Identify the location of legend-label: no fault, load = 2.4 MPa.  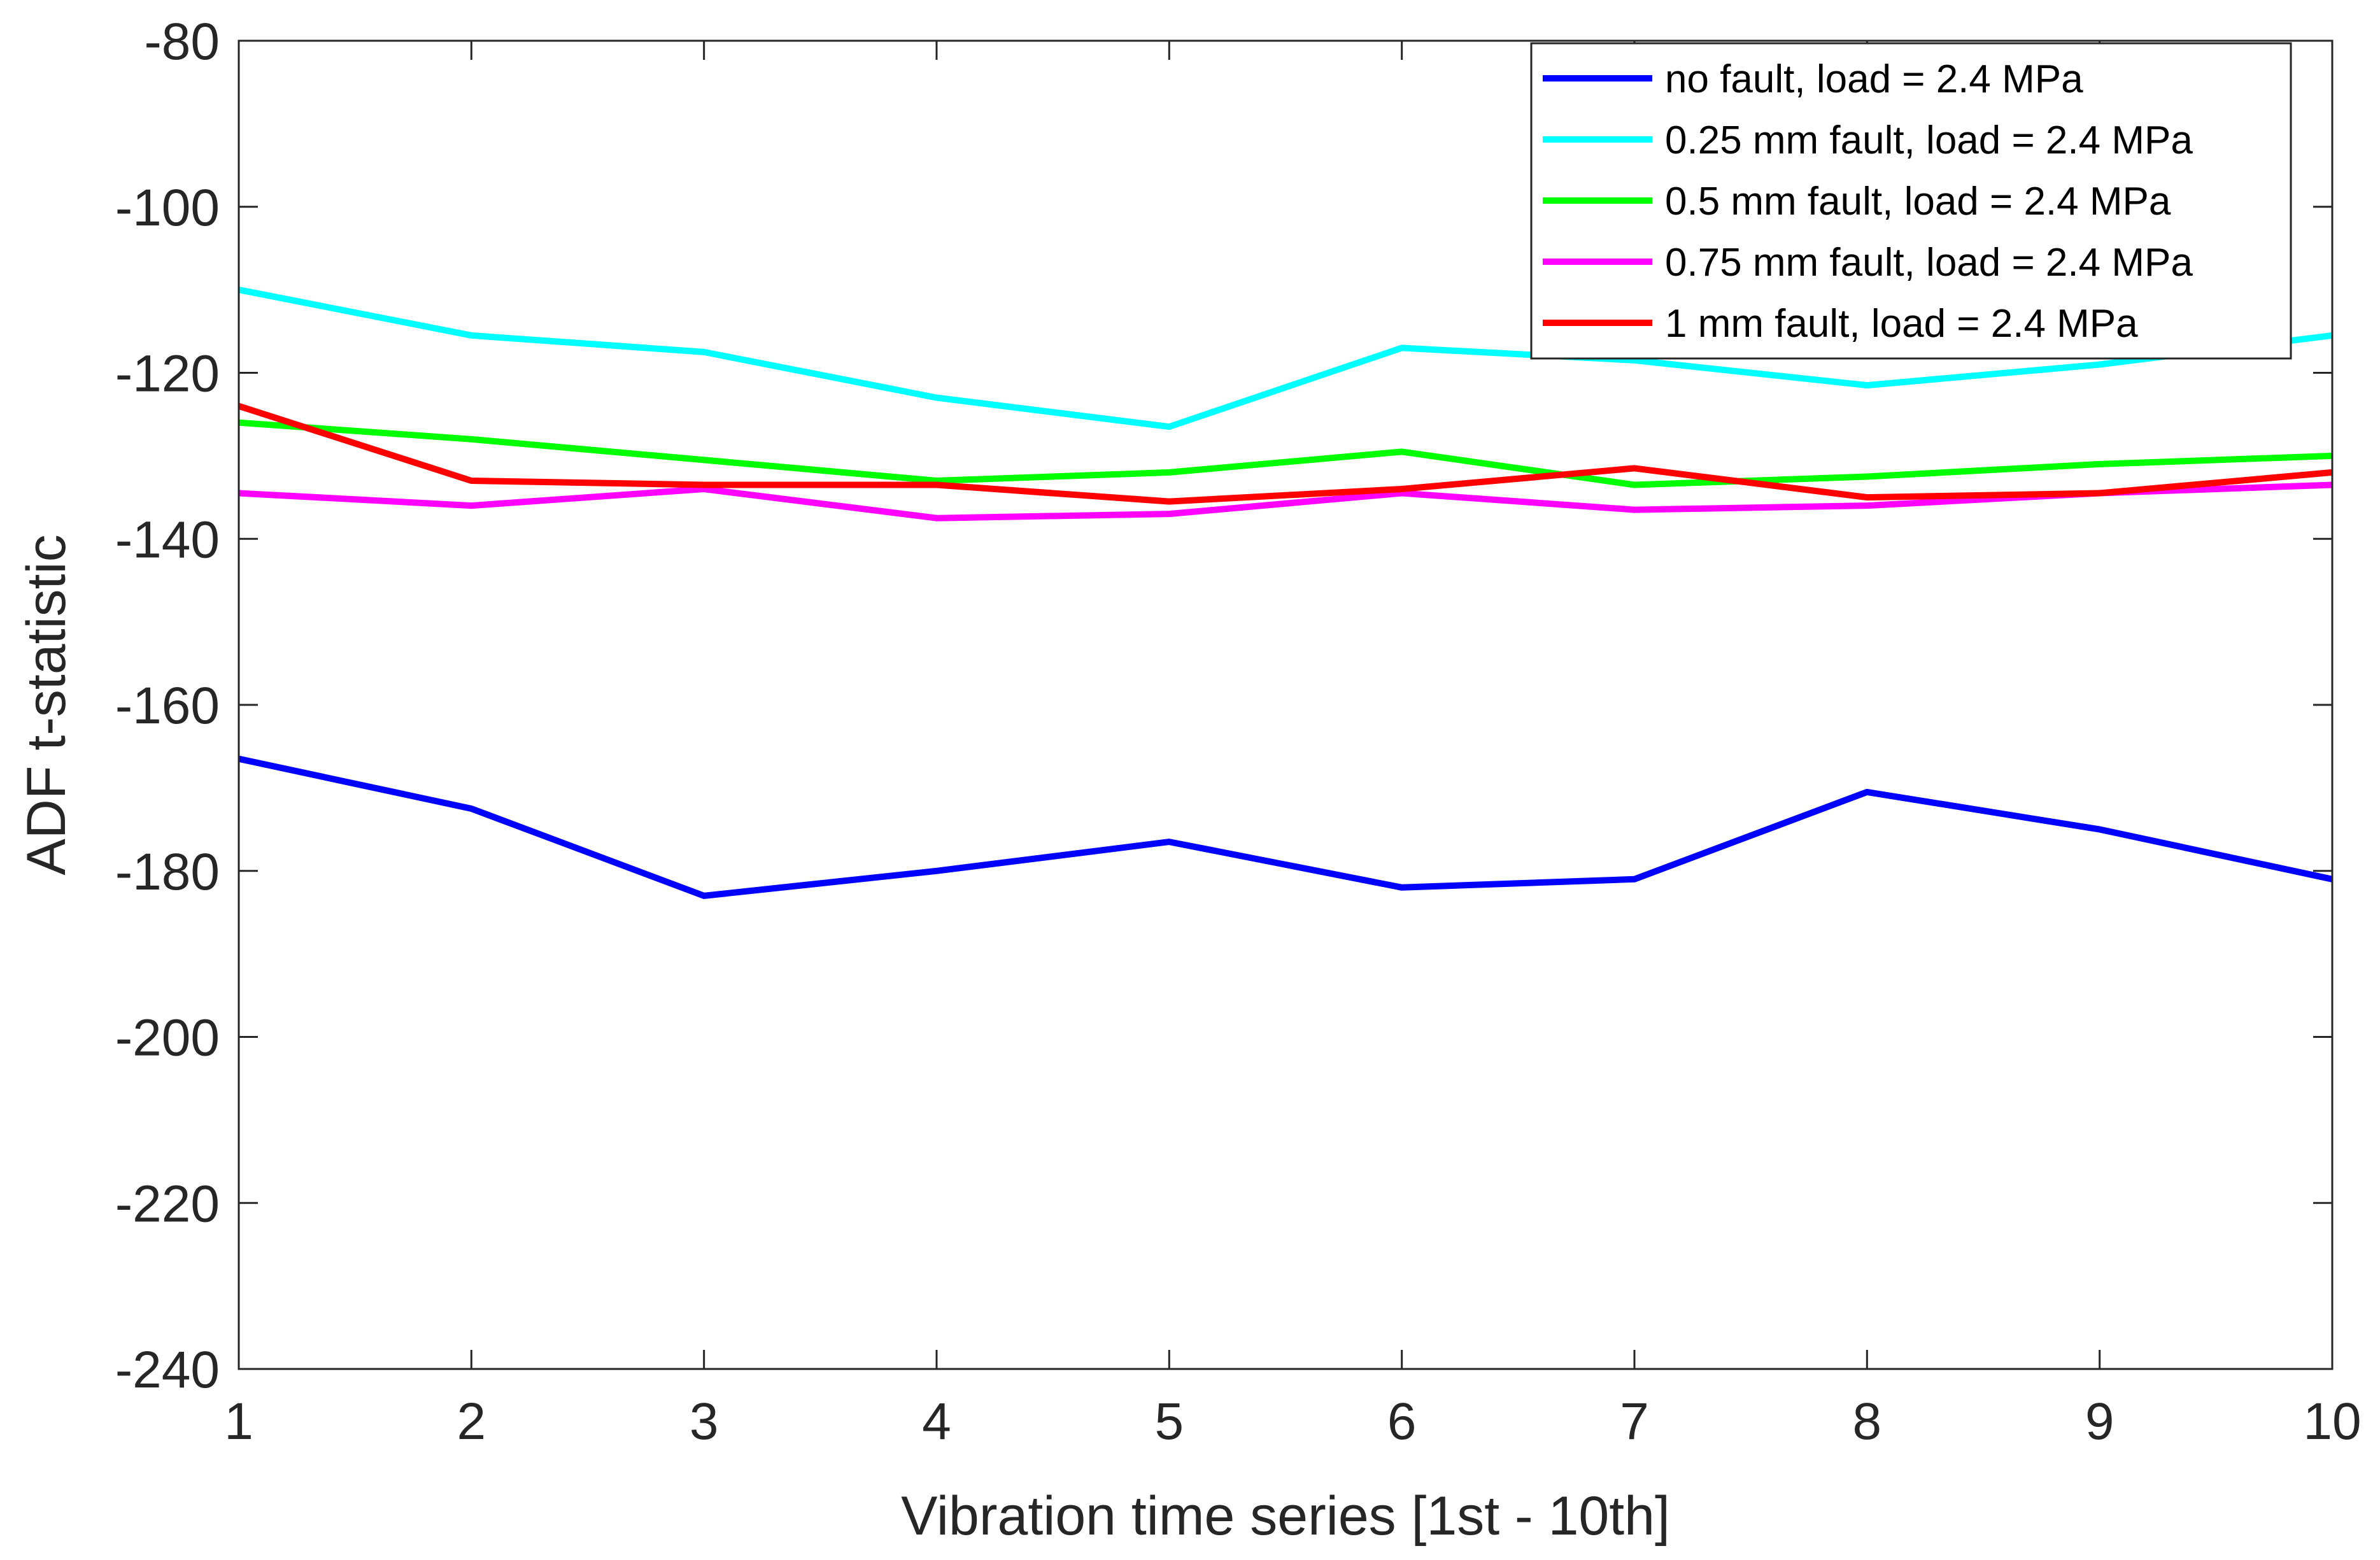
(1874, 79).